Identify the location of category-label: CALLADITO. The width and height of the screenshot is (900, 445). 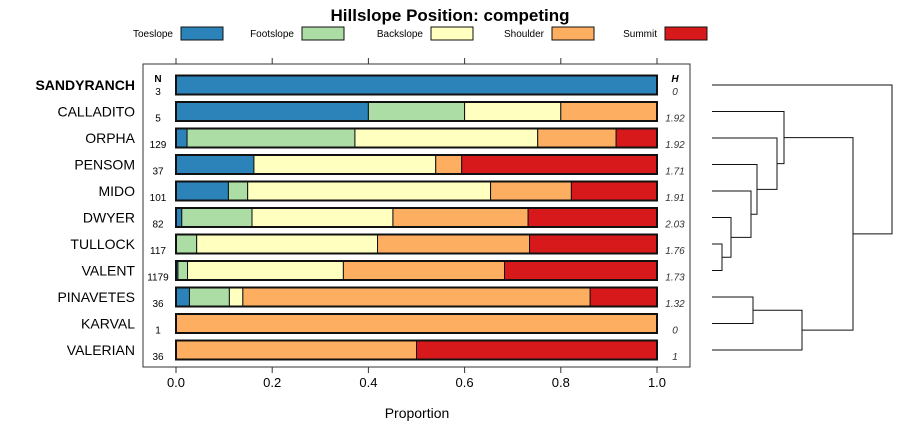
(96, 112).